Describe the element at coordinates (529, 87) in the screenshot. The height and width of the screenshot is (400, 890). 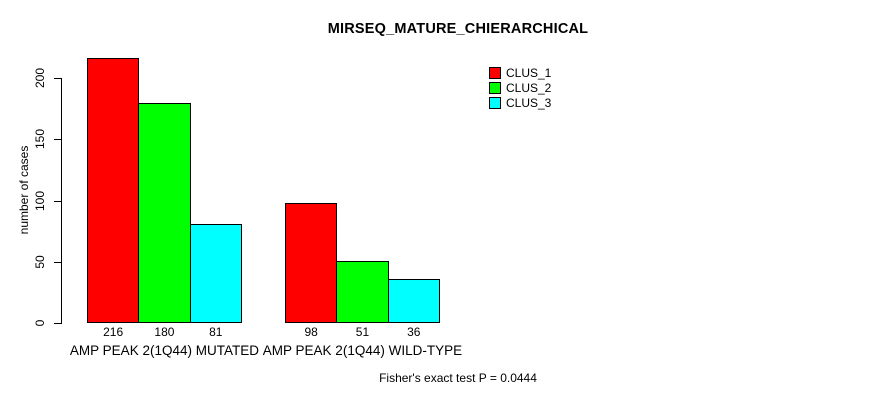
I see `legend-label: CLUS_2` at that location.